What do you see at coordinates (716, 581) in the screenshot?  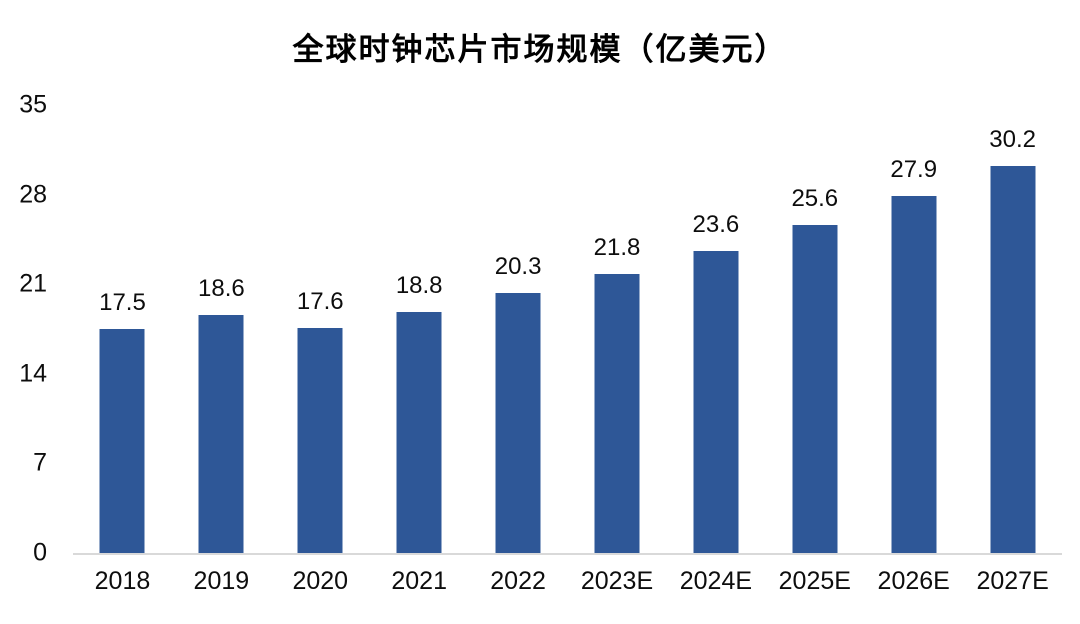 I see `x-tick-label: 2024E` at bounding box center [716, 581].